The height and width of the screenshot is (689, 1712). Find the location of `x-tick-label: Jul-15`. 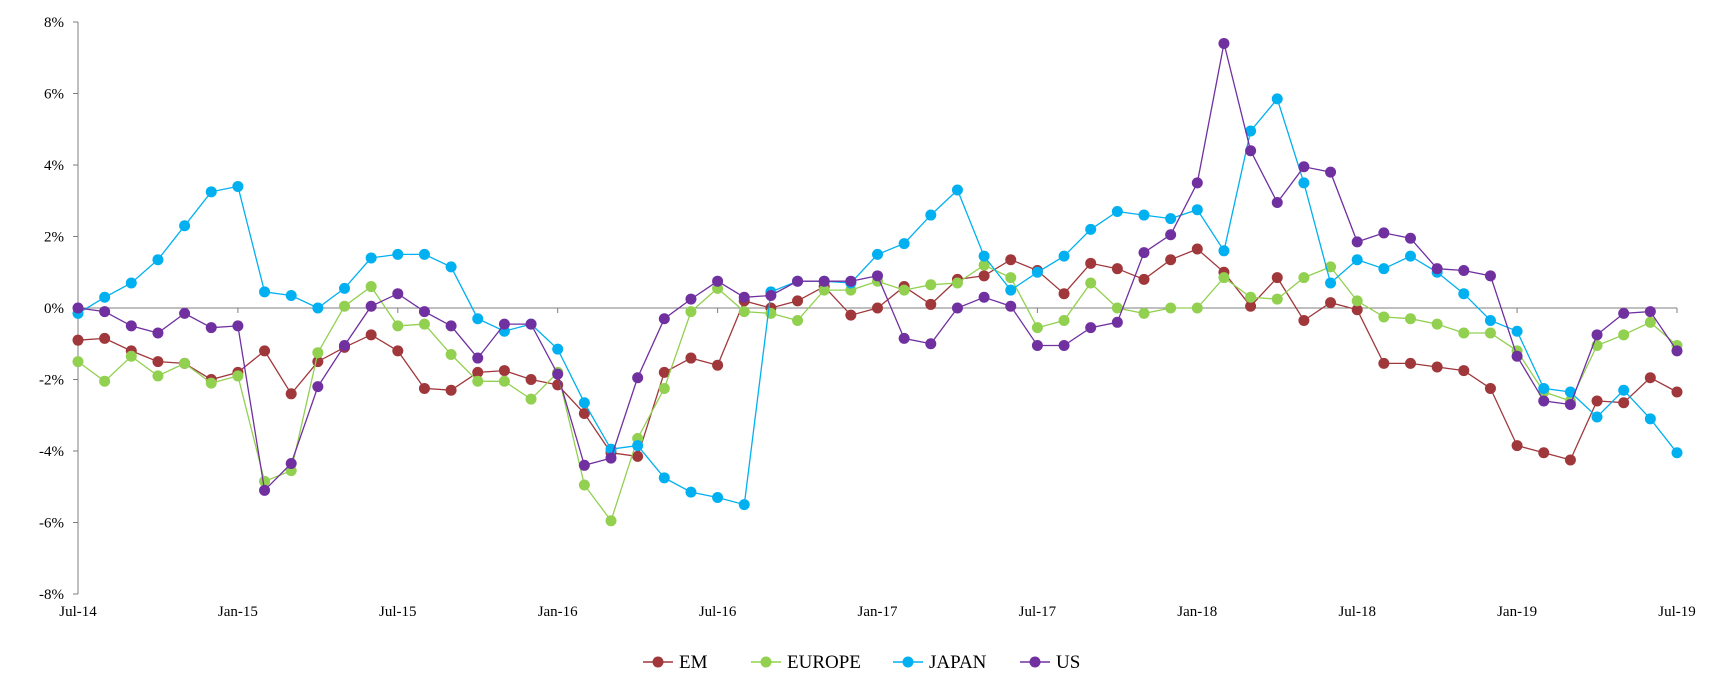

x-tick-label: Jul-15 is located at coordinates (398, 612).